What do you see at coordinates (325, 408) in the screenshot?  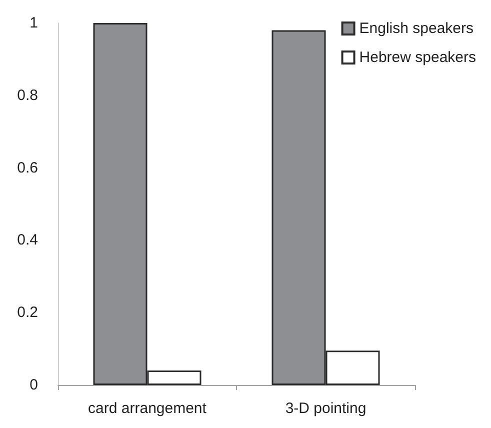 I see `x-tick-label: 3-D pointing` at bounding box center [325, 408].